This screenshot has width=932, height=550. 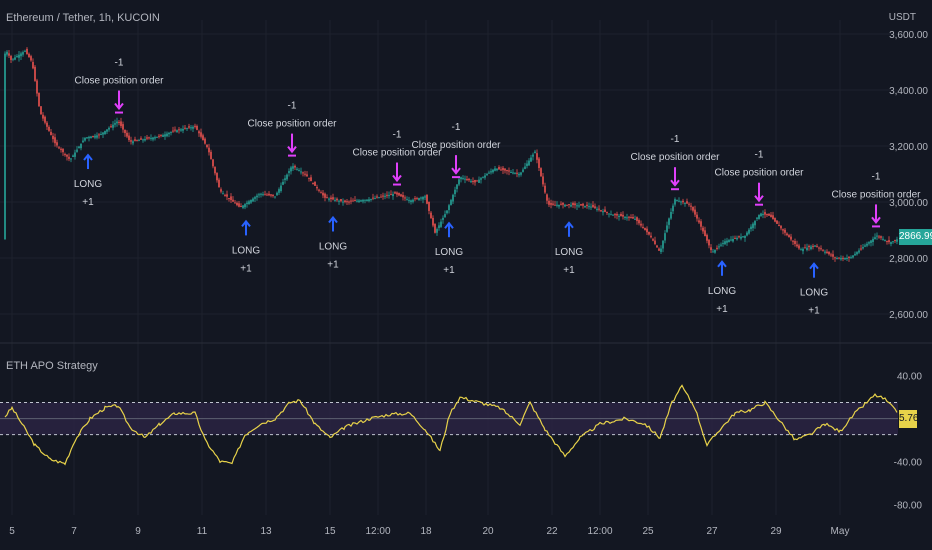 I want to click on price-axis-label: 3,600.00, so click(x=908, y=35).